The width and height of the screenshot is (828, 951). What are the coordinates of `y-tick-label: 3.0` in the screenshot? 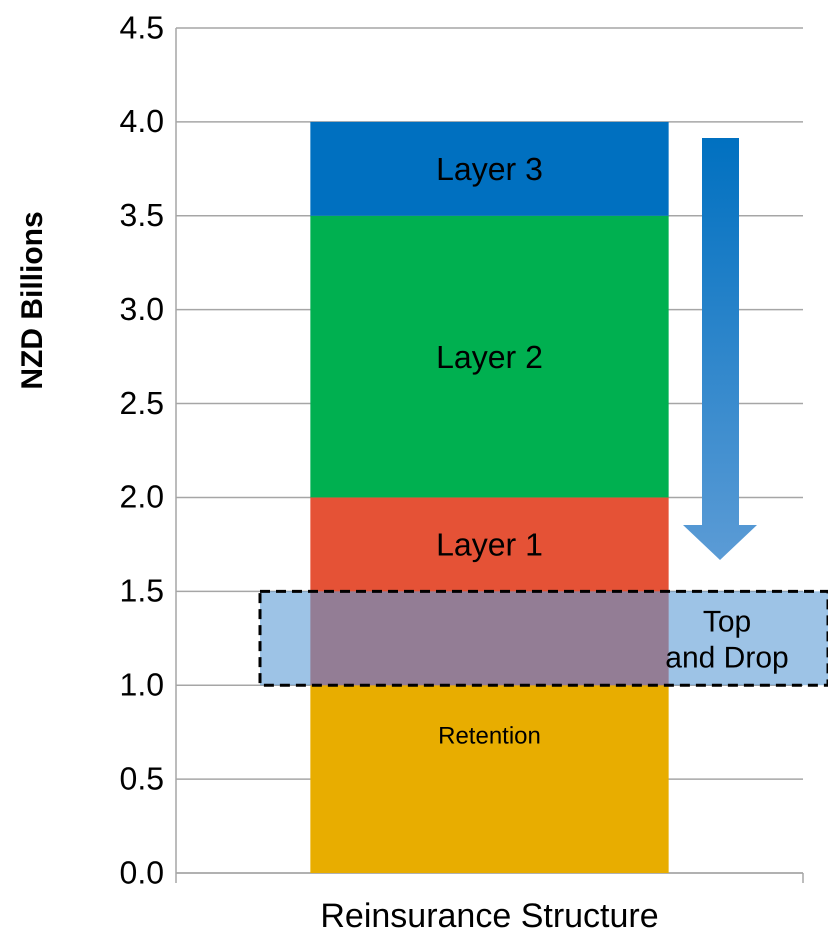 It's located at (142, 308).